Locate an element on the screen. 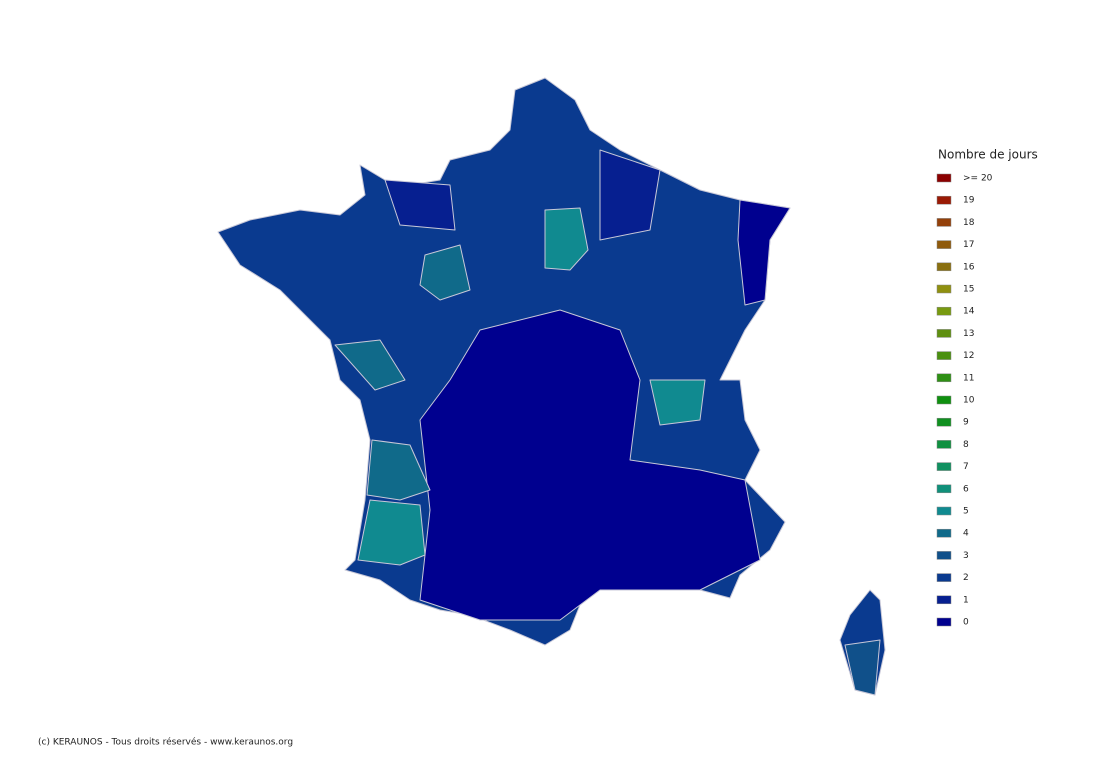 This screenshot has height=777, width=1099. legend-label: 7 is located at coordinates (966, 467).